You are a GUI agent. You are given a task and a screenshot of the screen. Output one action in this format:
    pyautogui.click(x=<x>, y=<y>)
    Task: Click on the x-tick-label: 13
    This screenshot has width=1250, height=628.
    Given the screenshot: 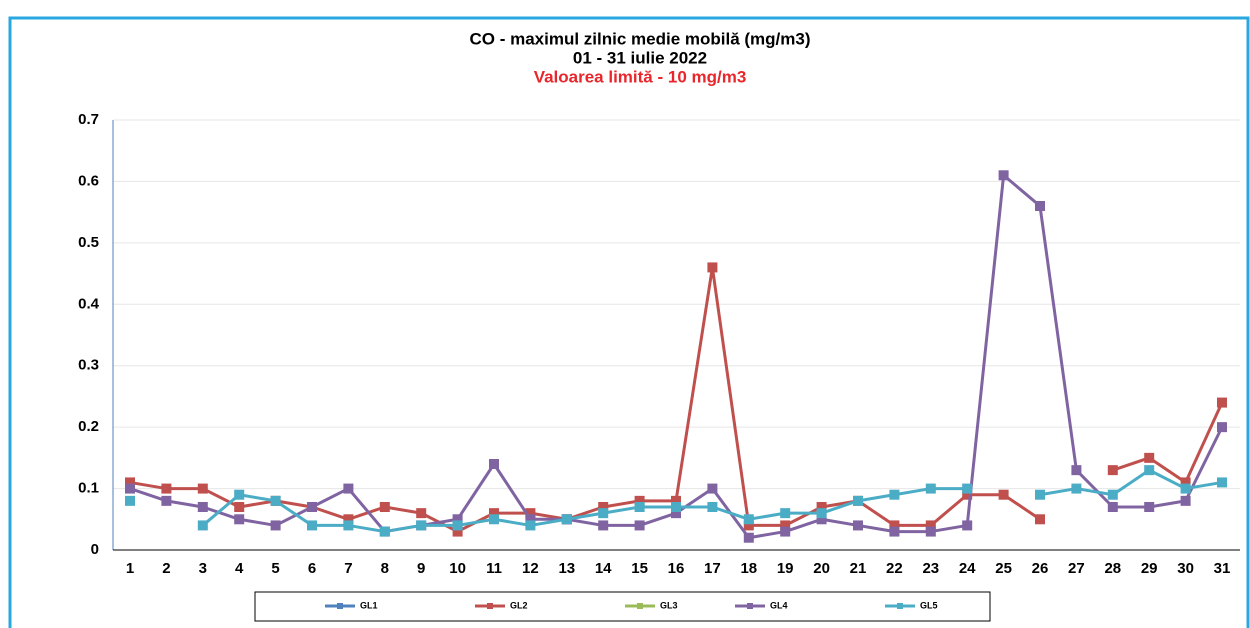 What is the action you would take?
    pyautogui.click(x=566, y=568)
    